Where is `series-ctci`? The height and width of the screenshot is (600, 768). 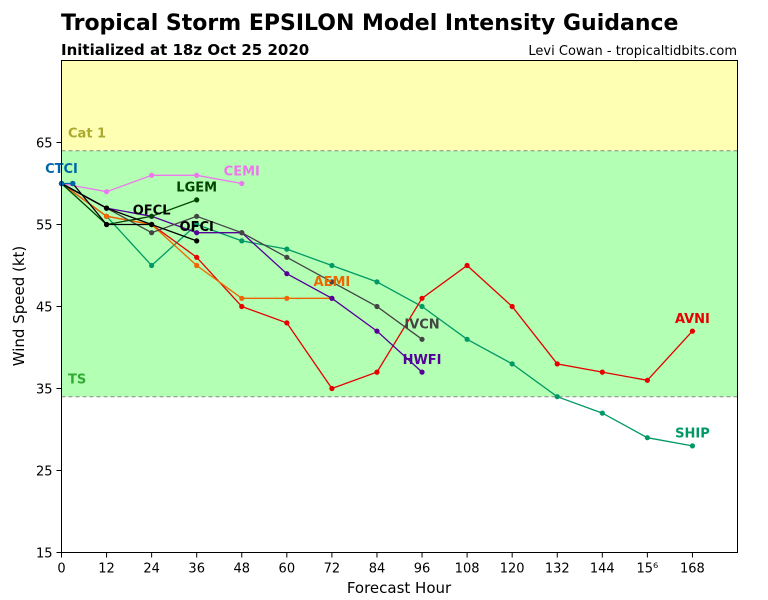
series-ctci is located at coordinates (67, 183).